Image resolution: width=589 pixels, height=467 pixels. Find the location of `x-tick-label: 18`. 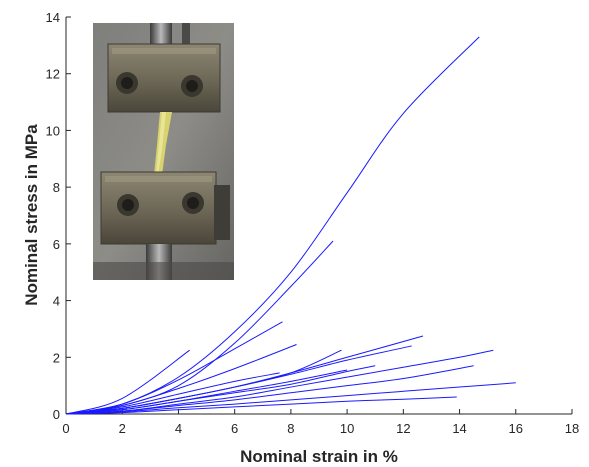

x-tick-label: 18 is located at coordinates (572, 428).